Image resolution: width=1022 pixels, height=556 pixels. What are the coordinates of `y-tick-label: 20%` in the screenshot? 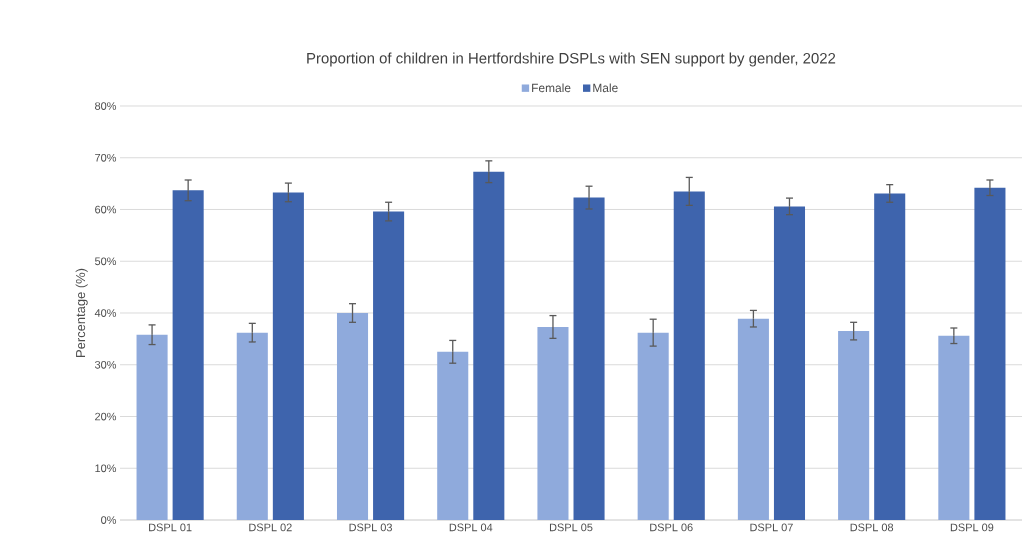 It's located at (106, 416).